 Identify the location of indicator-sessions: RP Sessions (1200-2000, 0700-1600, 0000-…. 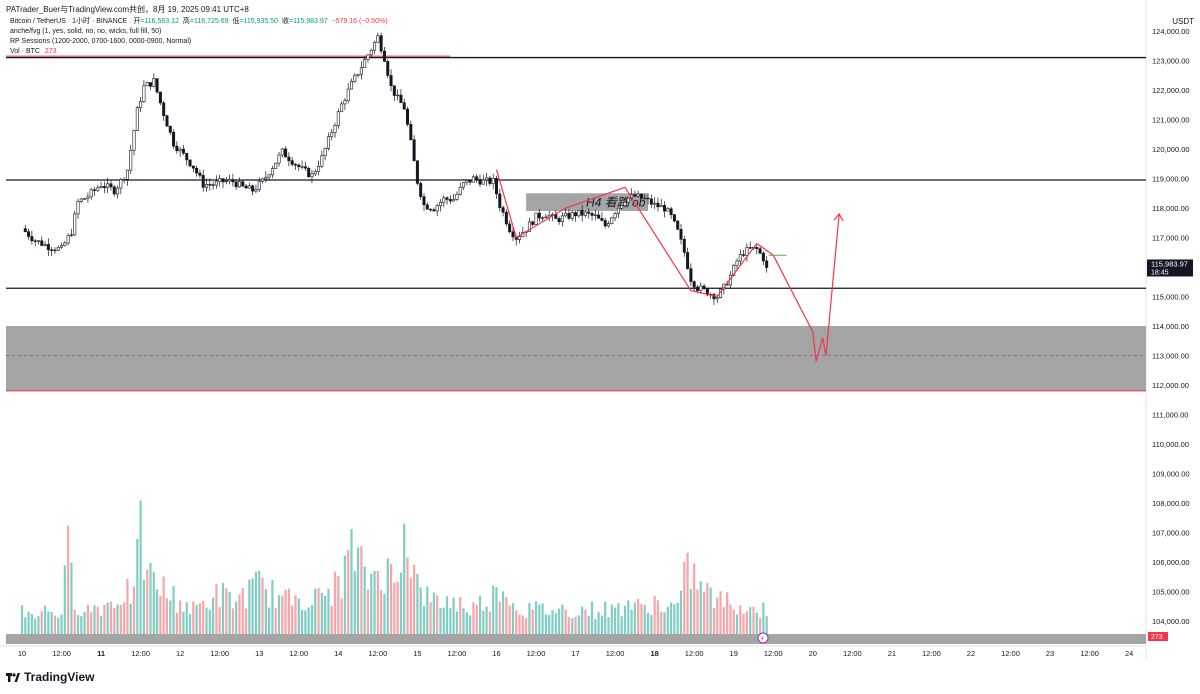
(101, 41).